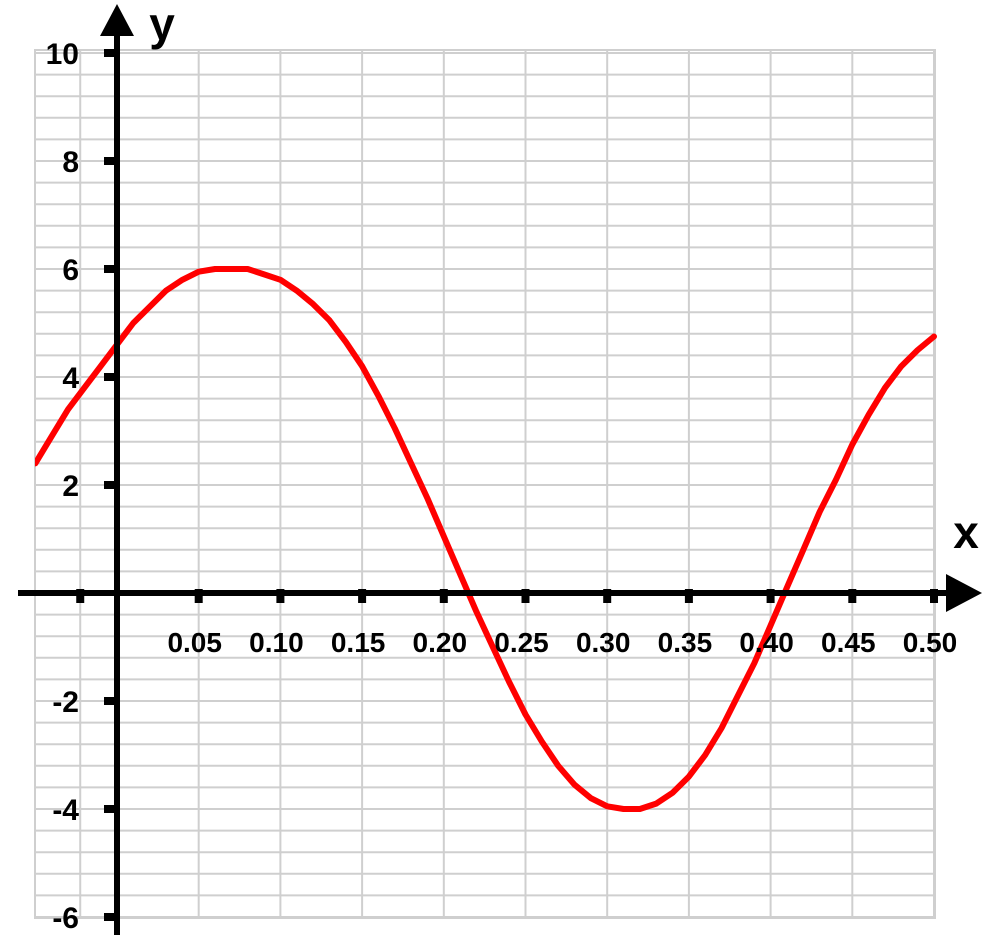 Image resolution: width=1000 pixels, height=948 pixels. I want to click on x-tick-label: 0.45, so click(848, 642).